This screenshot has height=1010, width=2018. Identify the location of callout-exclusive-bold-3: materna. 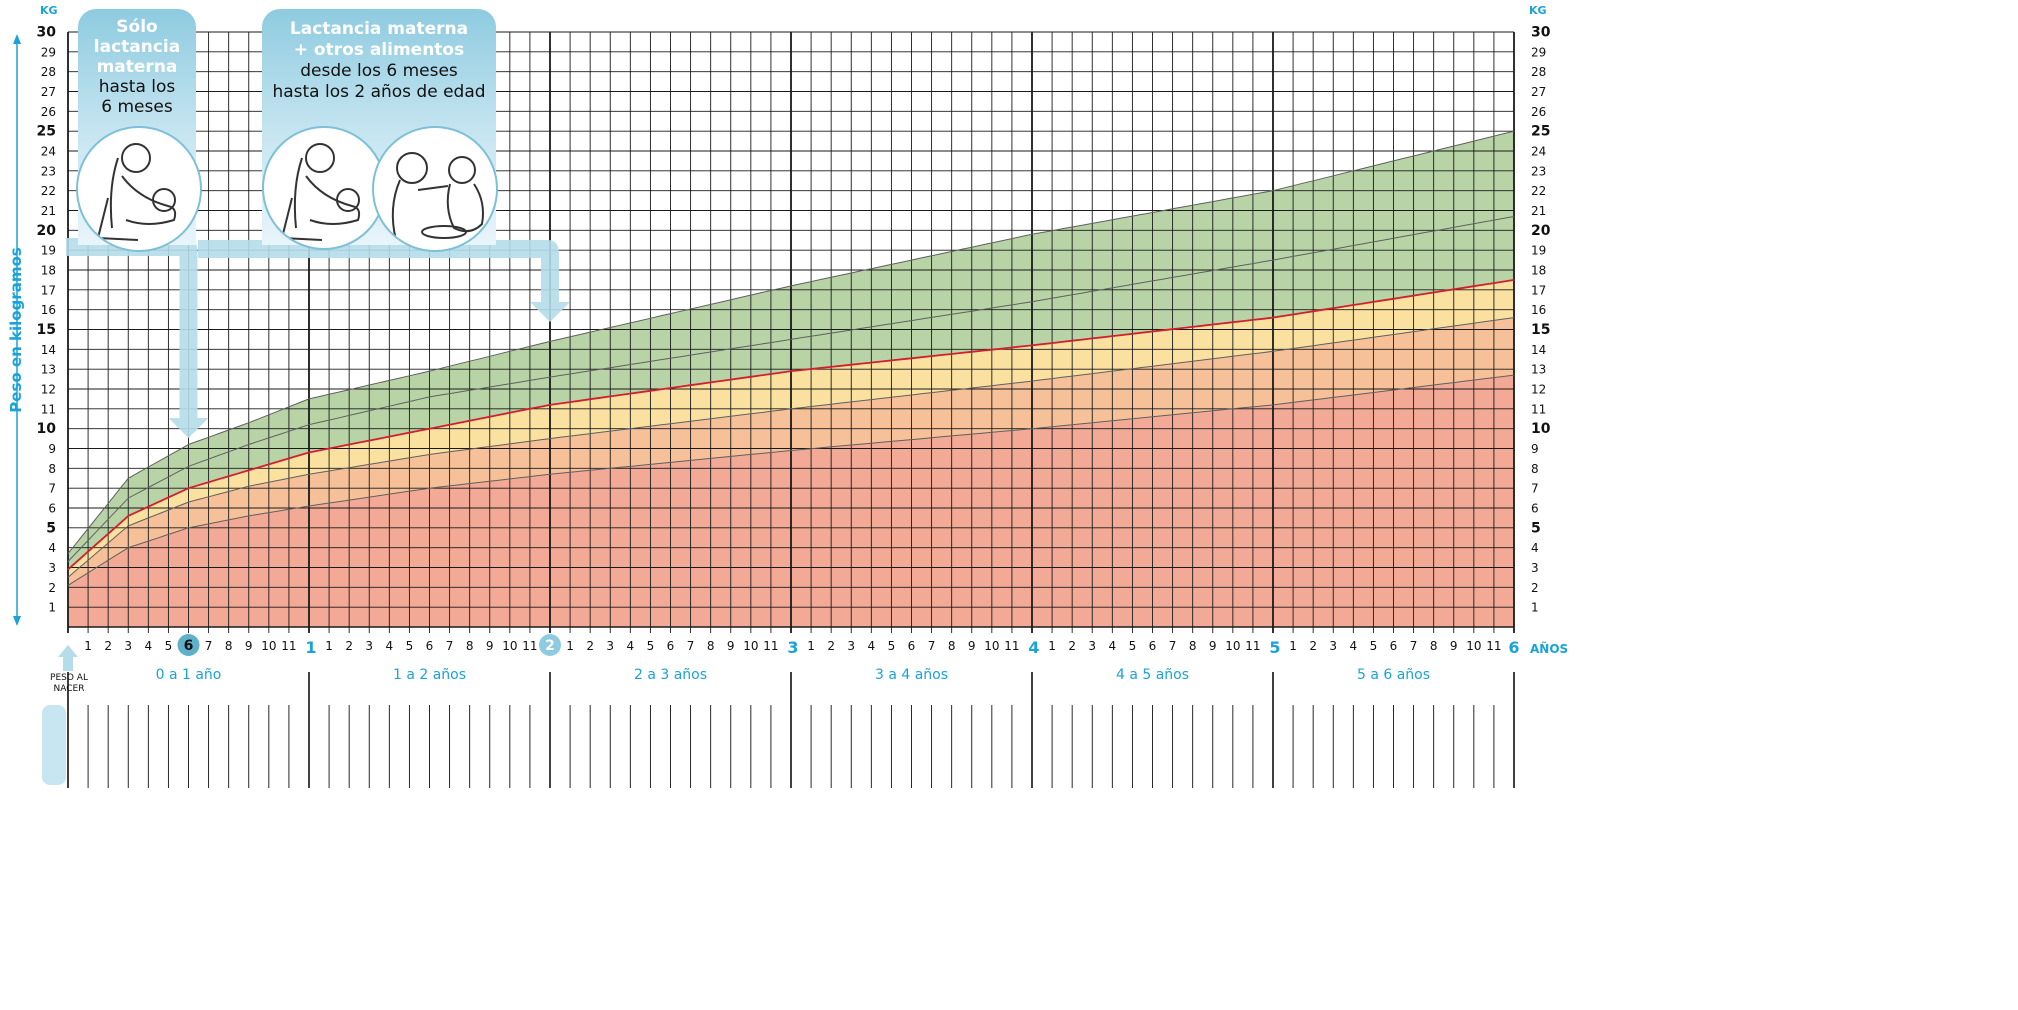
(137, 67).